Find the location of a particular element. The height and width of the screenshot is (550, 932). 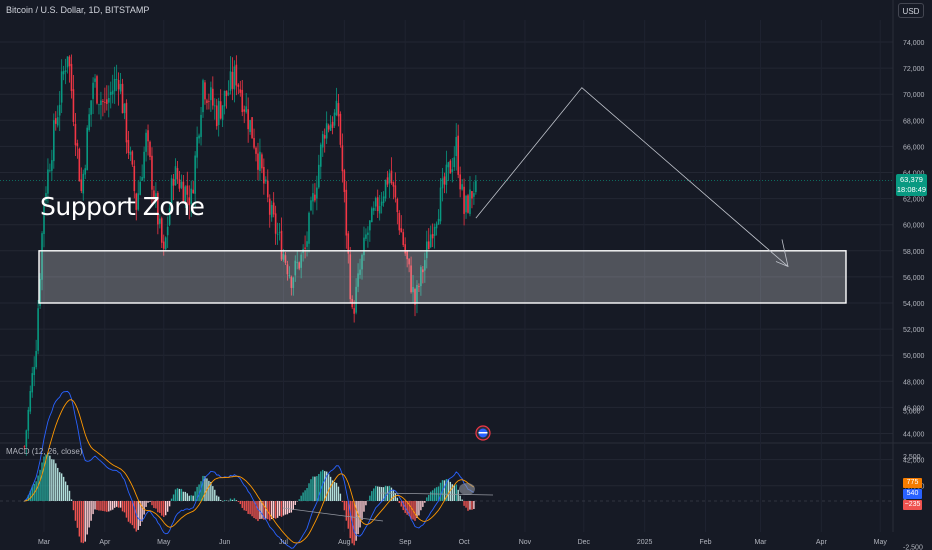

signal-line is located at coordinates (249, 471).